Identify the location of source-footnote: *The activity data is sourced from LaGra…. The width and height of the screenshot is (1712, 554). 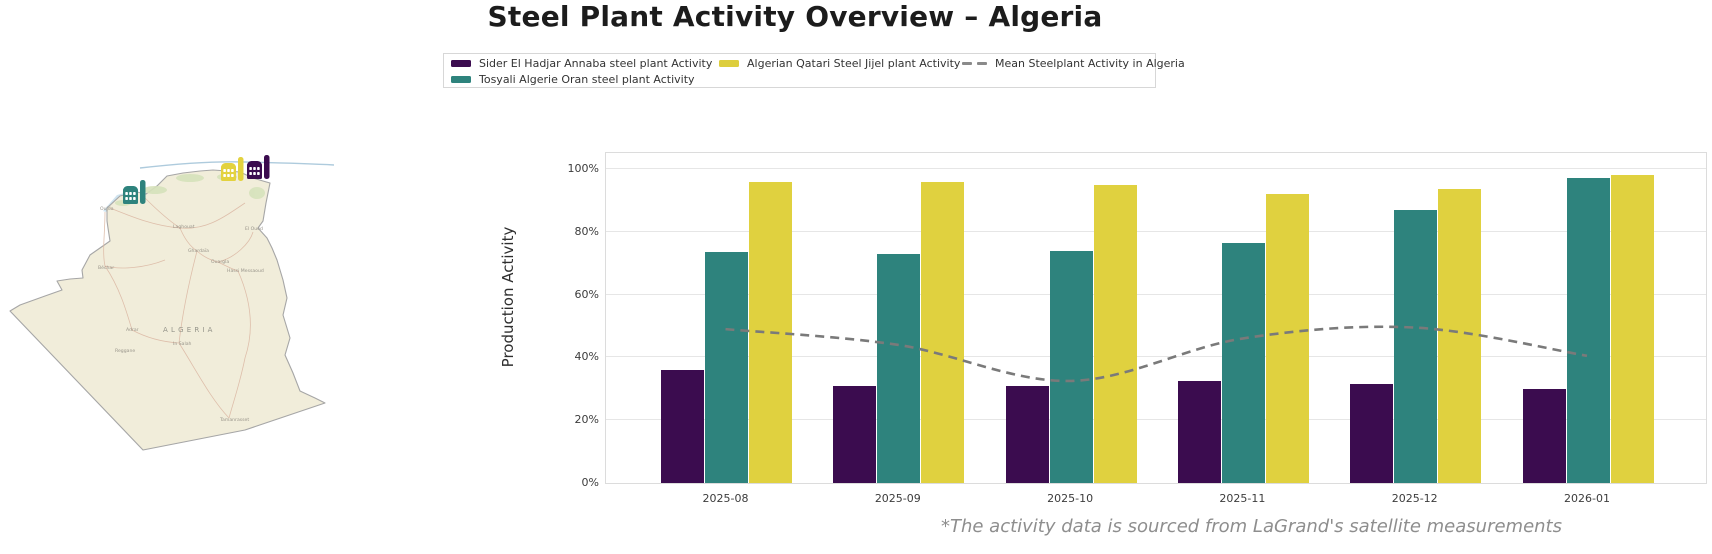
(1251, 526).